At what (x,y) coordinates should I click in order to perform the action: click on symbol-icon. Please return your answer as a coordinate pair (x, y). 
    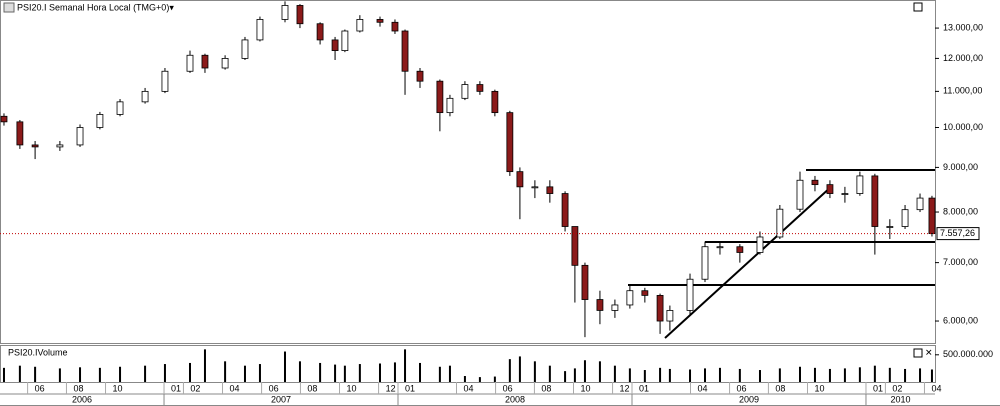
    Looking at the image, I should click on (9, 7).